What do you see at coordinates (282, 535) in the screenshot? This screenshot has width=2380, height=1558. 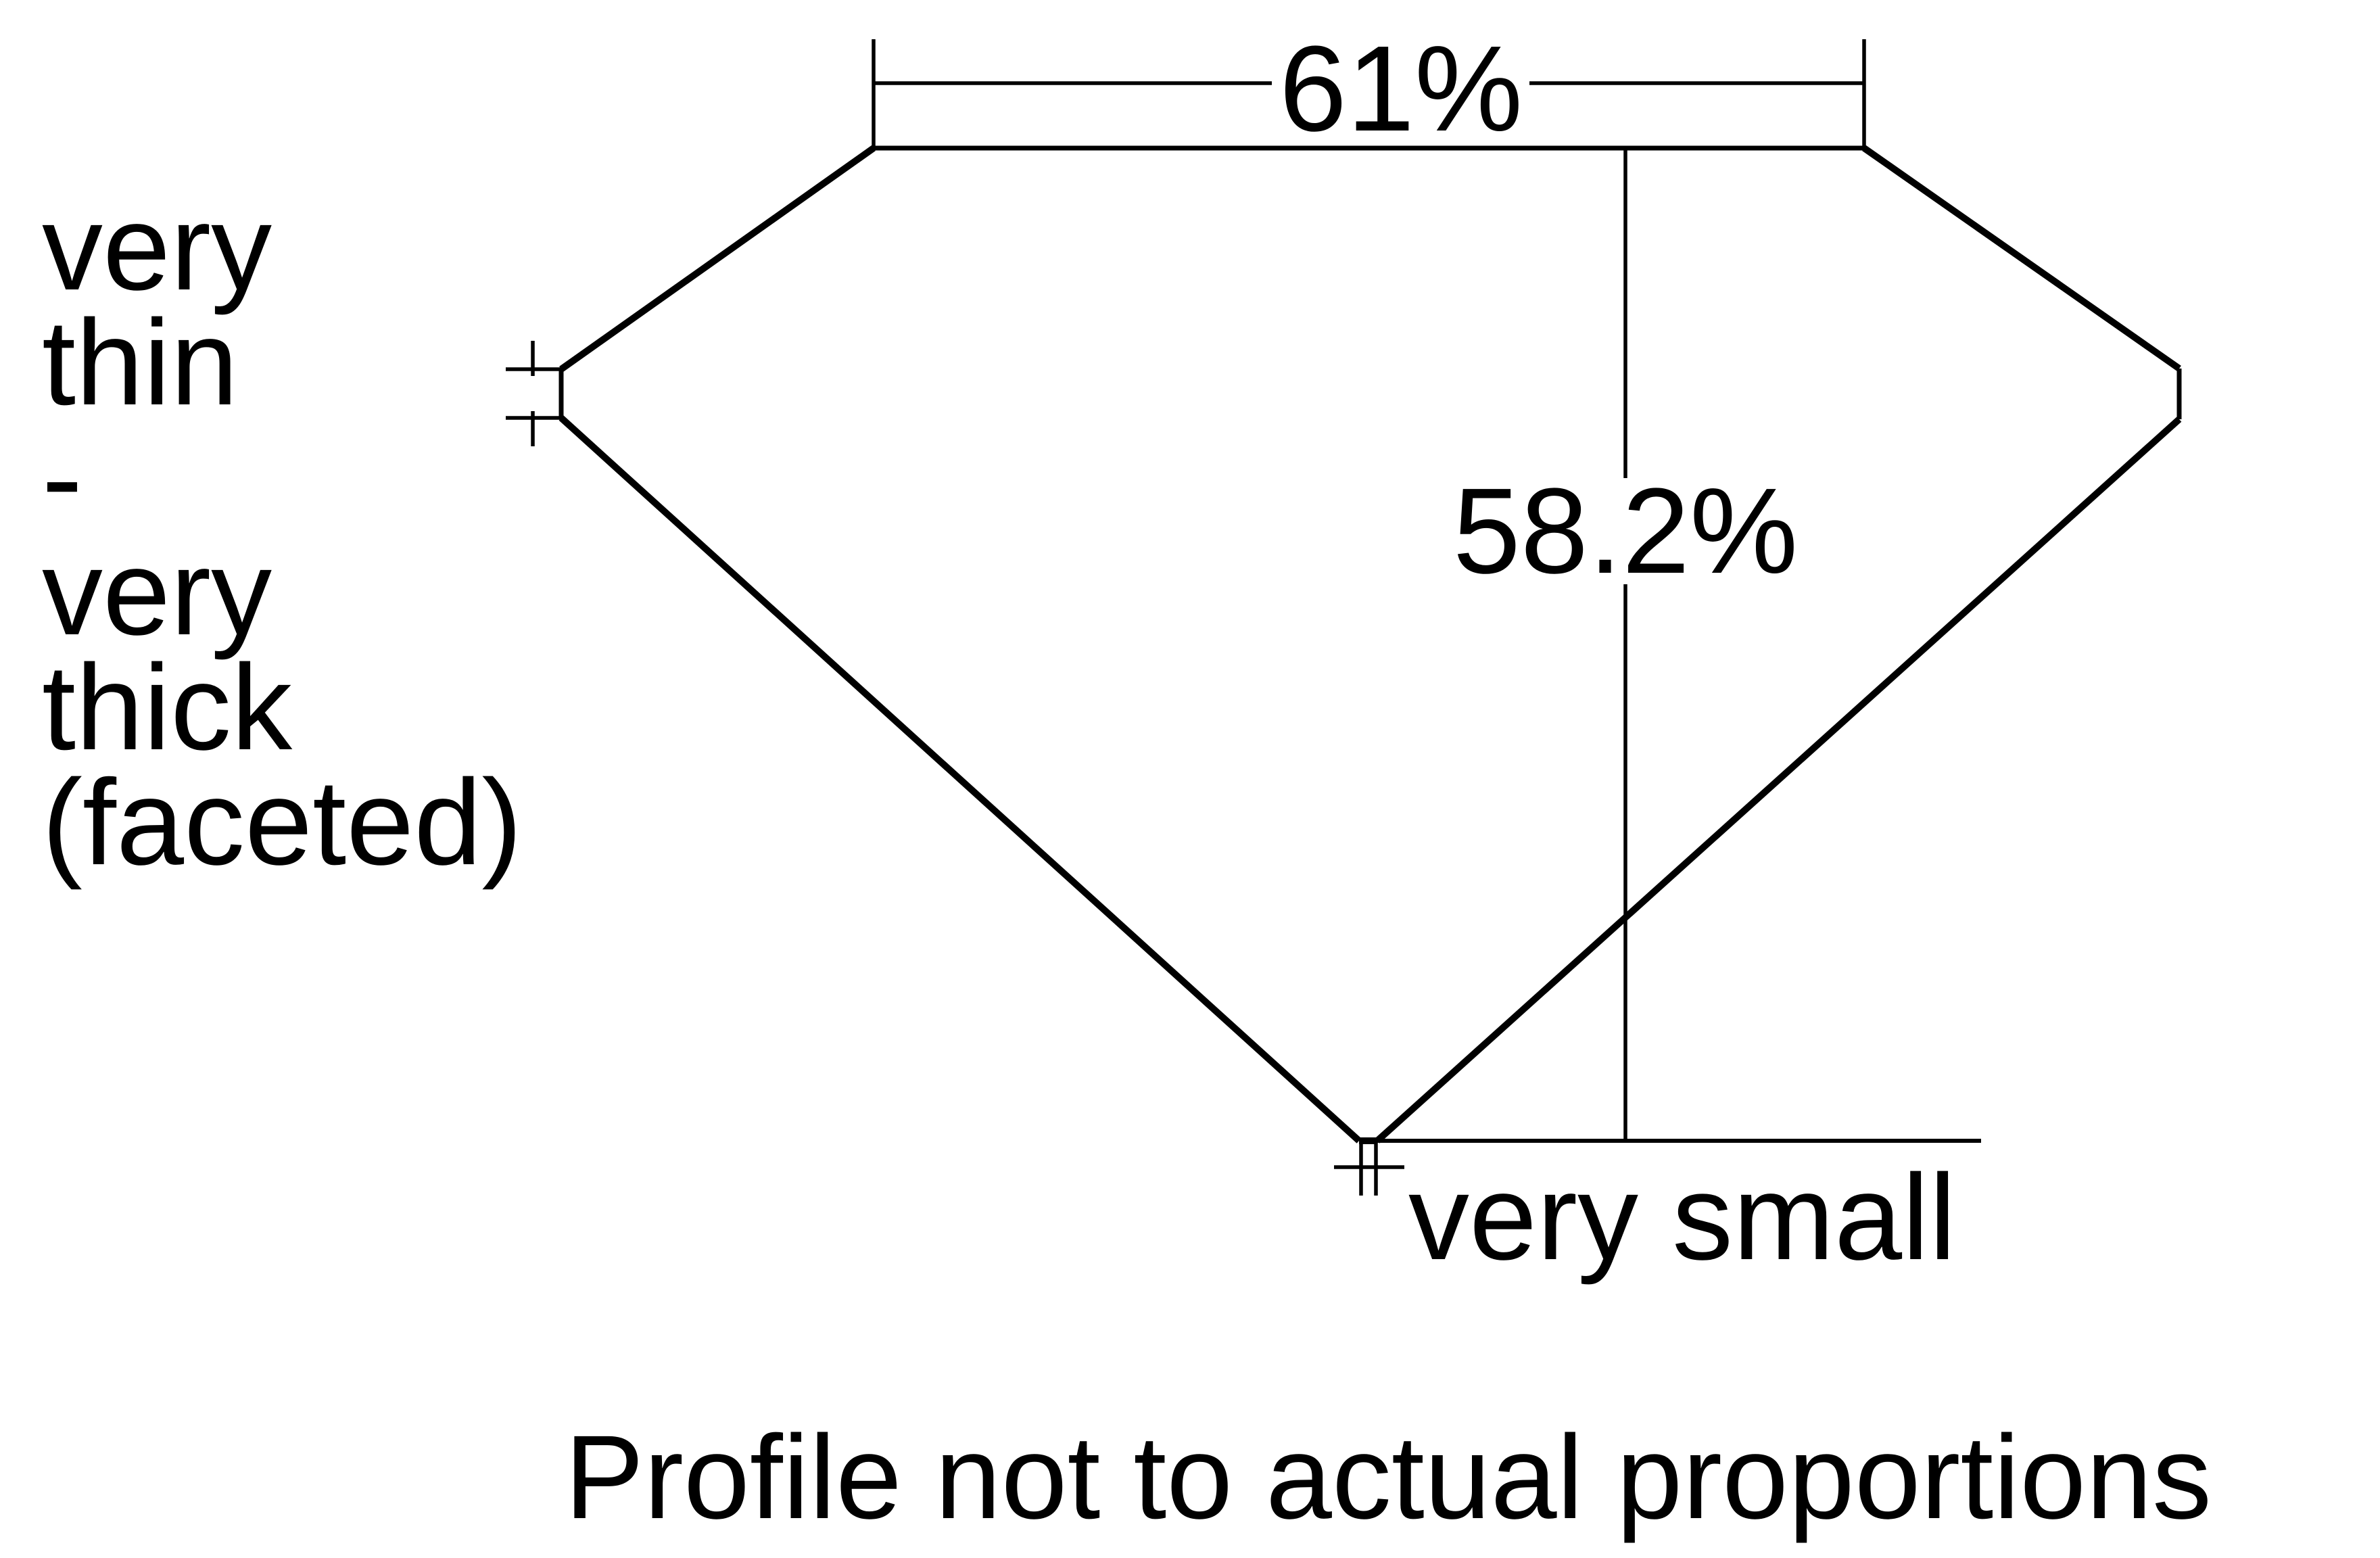 I see `girdle-thickness-label: very thin - very thick (faceted)` at bounding box center [282, 535].